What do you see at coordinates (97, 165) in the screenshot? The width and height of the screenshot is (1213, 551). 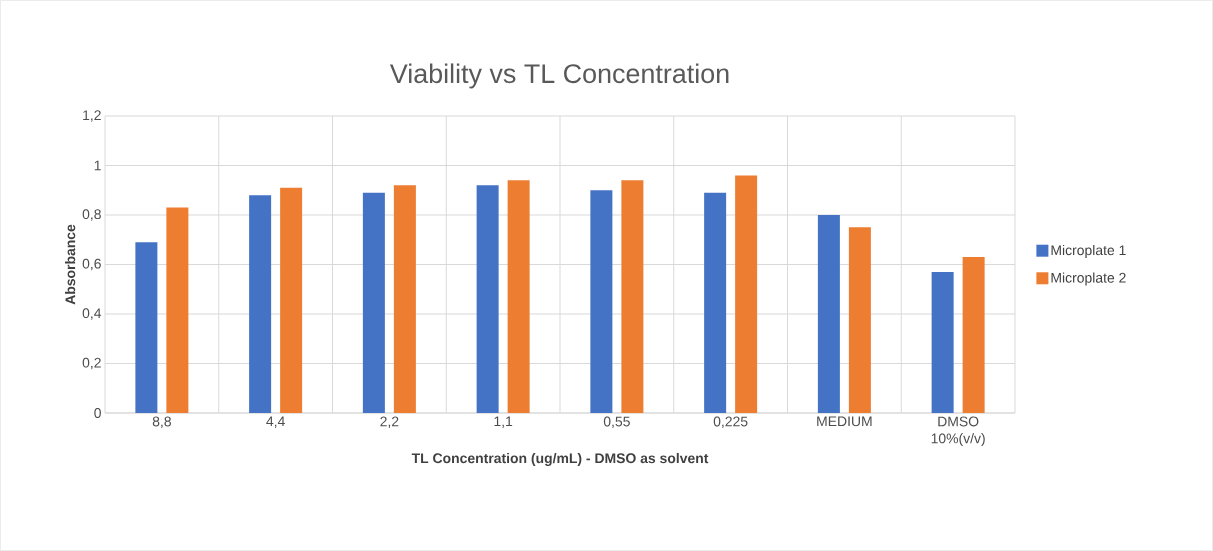 I see `y-tick-label: 1` at bounding box center [97, 165].